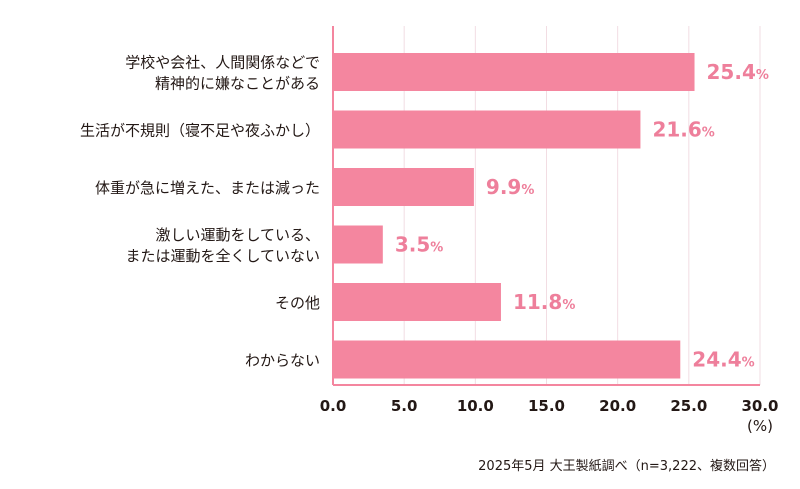  What do you see at coordinates (510, 187) in the screenshot?
I see `data-label: 9.9%` at bounding box center [510, 187].